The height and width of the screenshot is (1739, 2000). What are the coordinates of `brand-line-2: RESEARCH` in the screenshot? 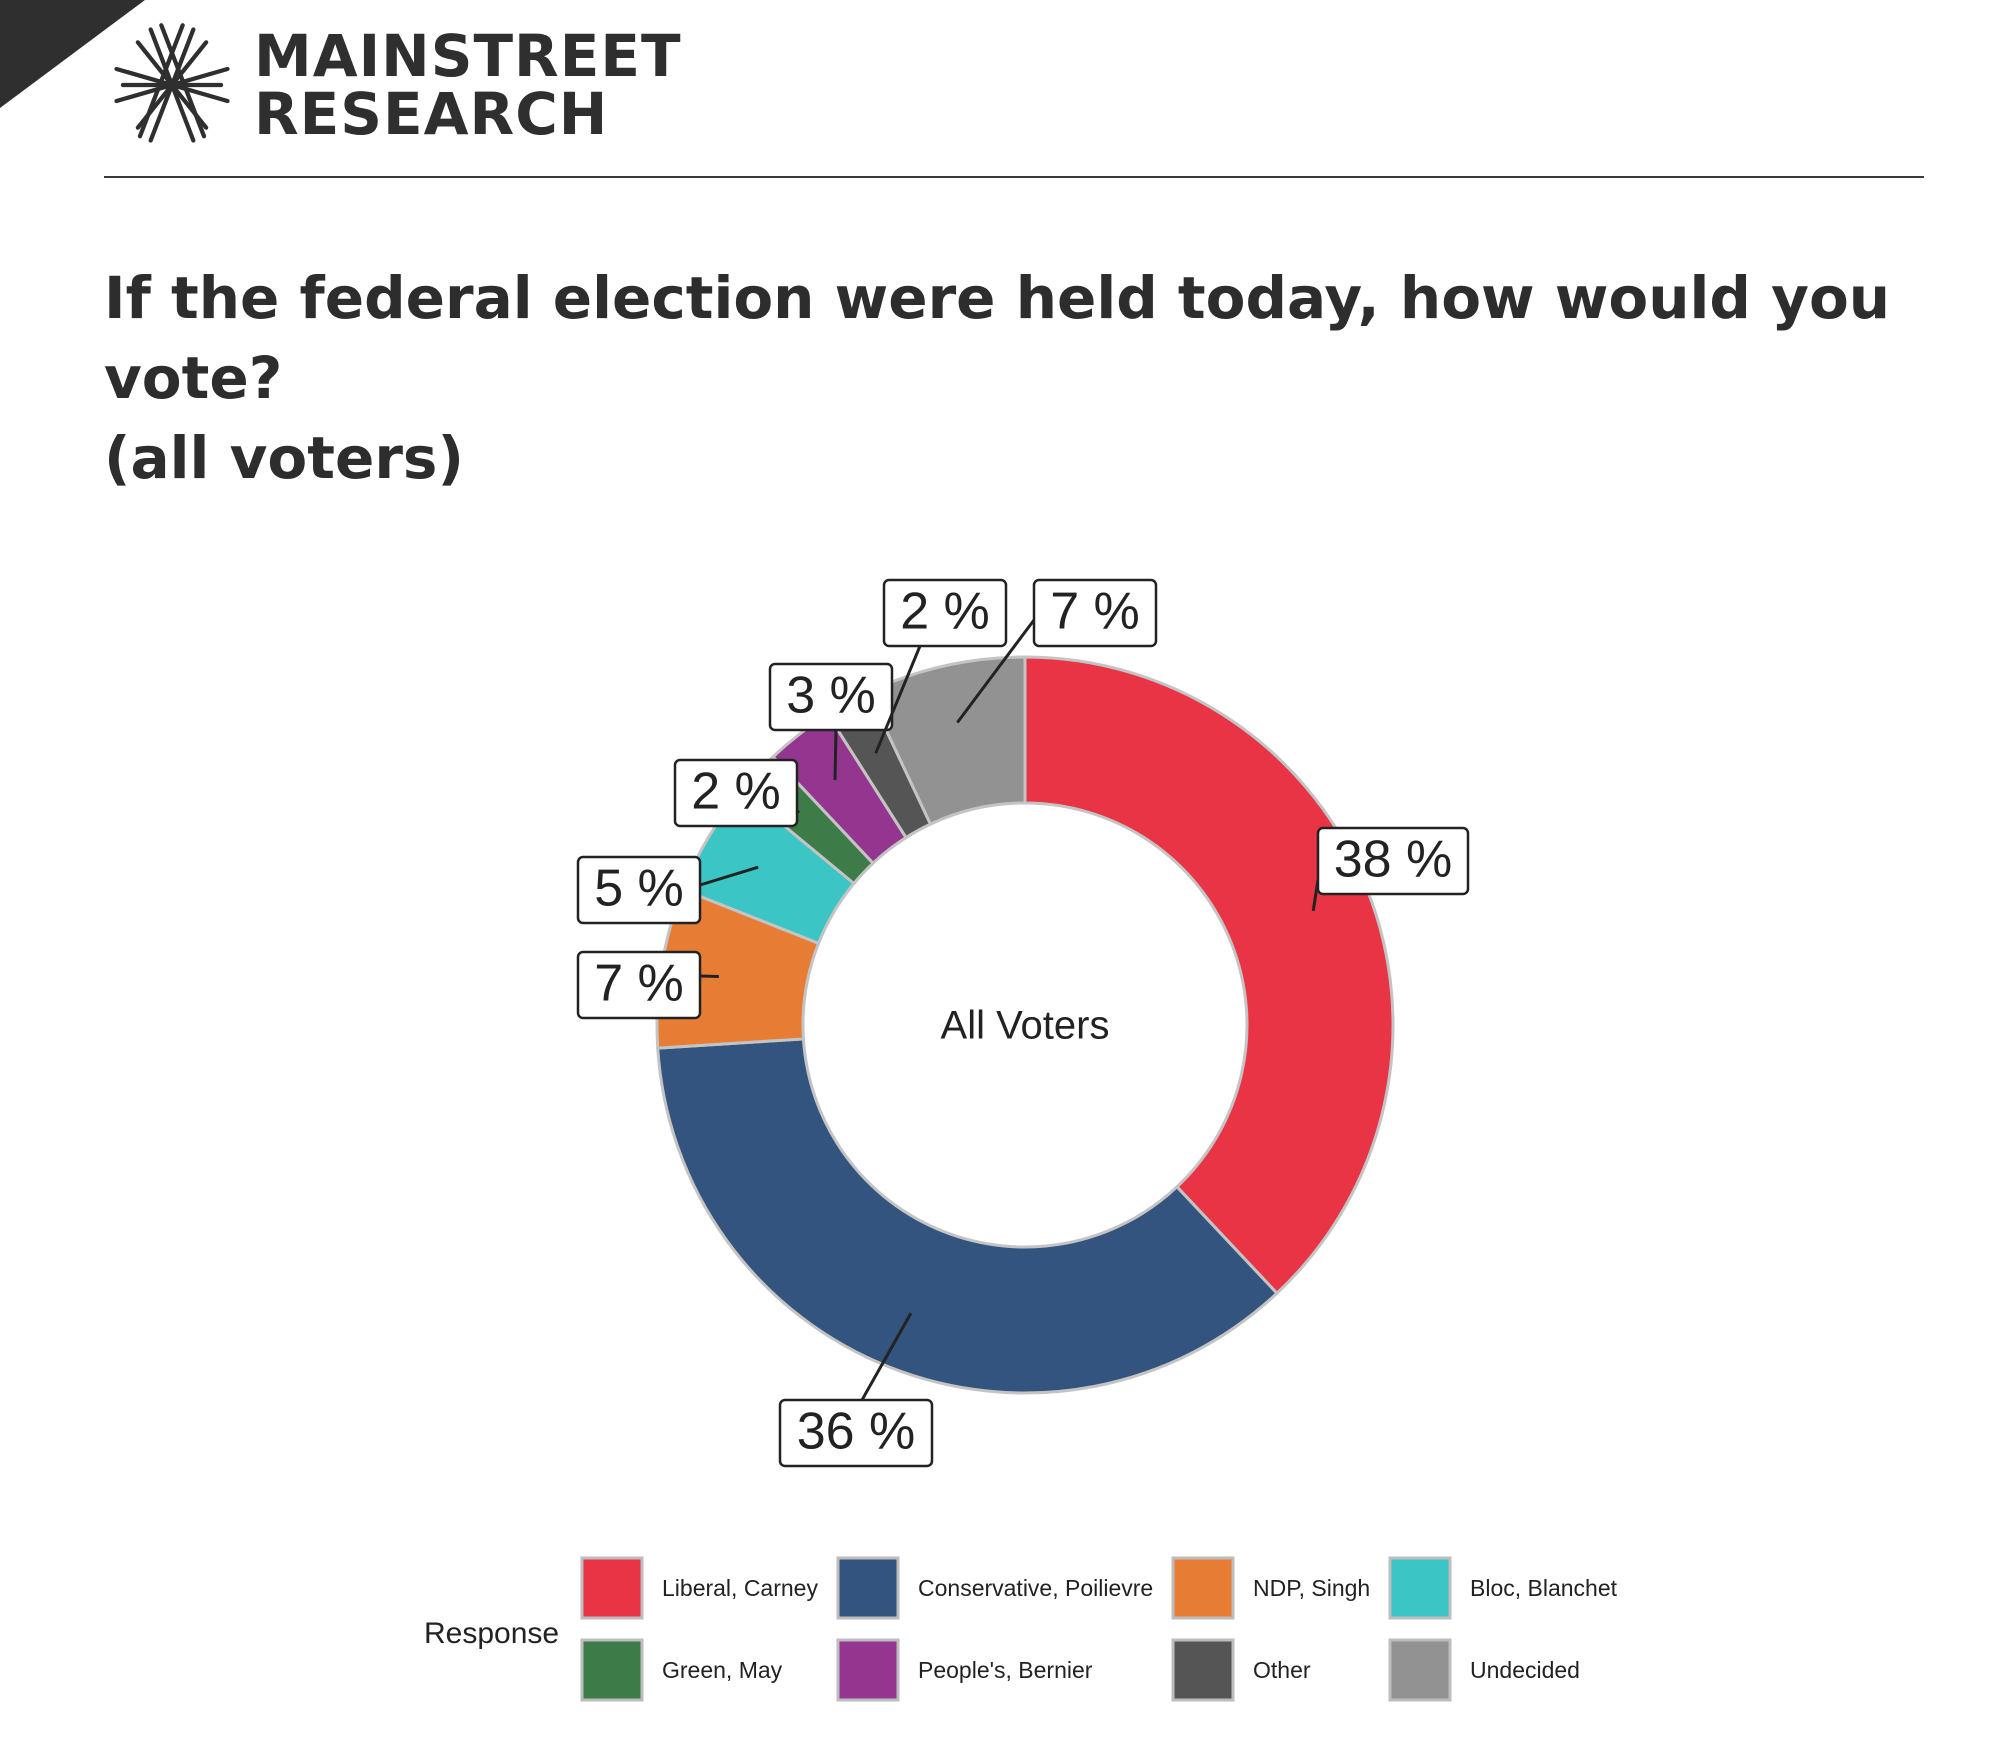 It's located at (431, 114).